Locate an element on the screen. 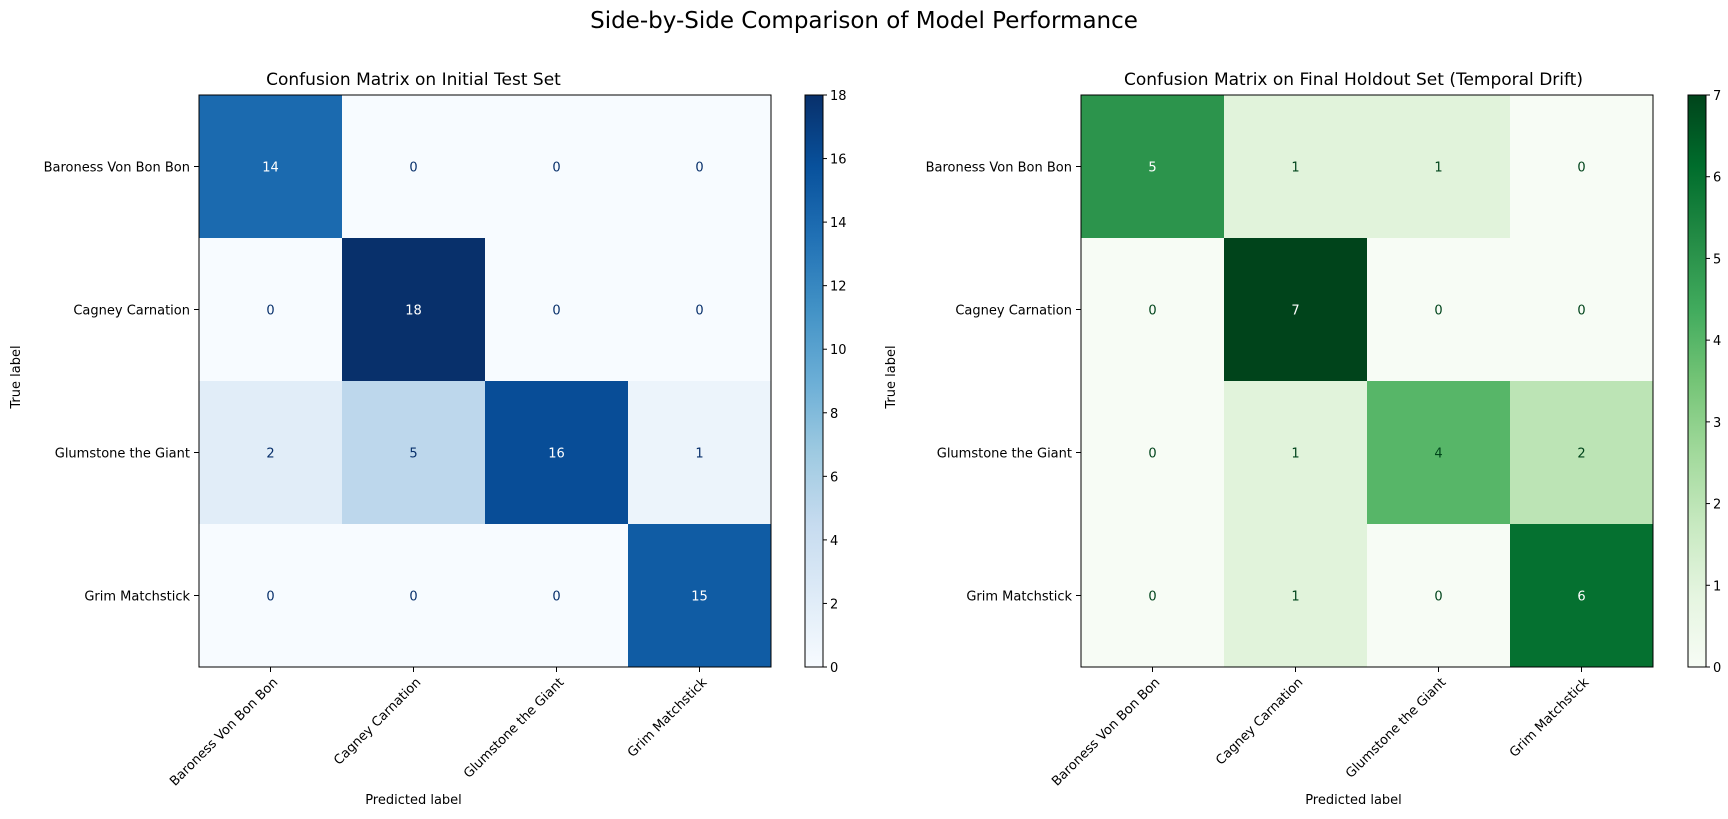 The width and height of the screenshot is (1728, 819). colorbar-tick-label: 3 is located at coordinates (1717, 423).